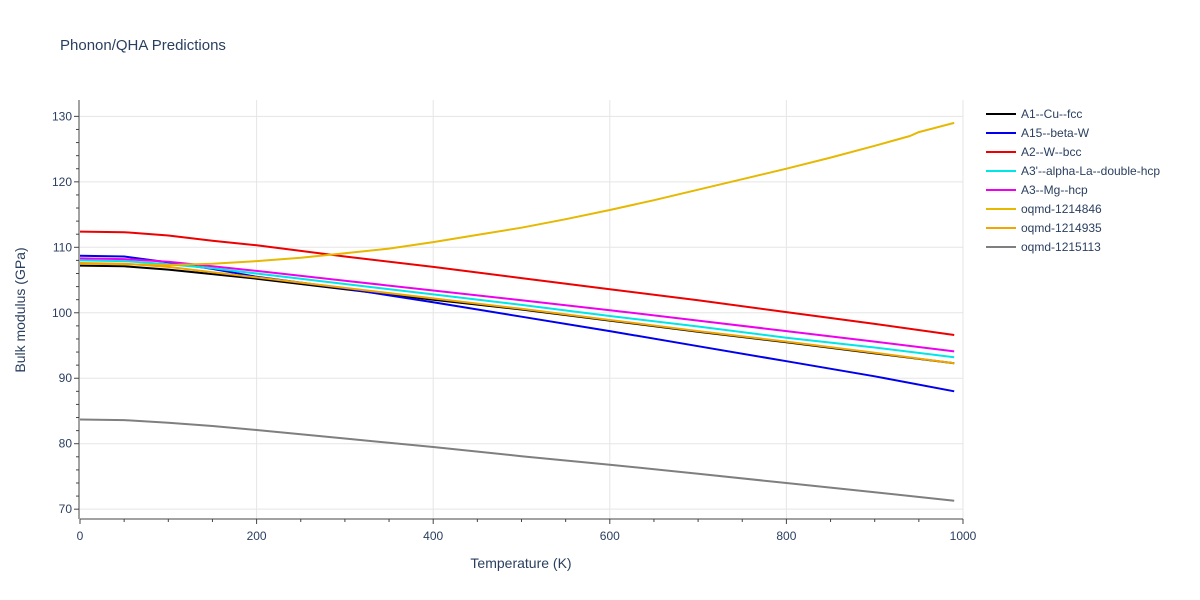  I want to click on x-tick-label: 800, so click(786, 536).